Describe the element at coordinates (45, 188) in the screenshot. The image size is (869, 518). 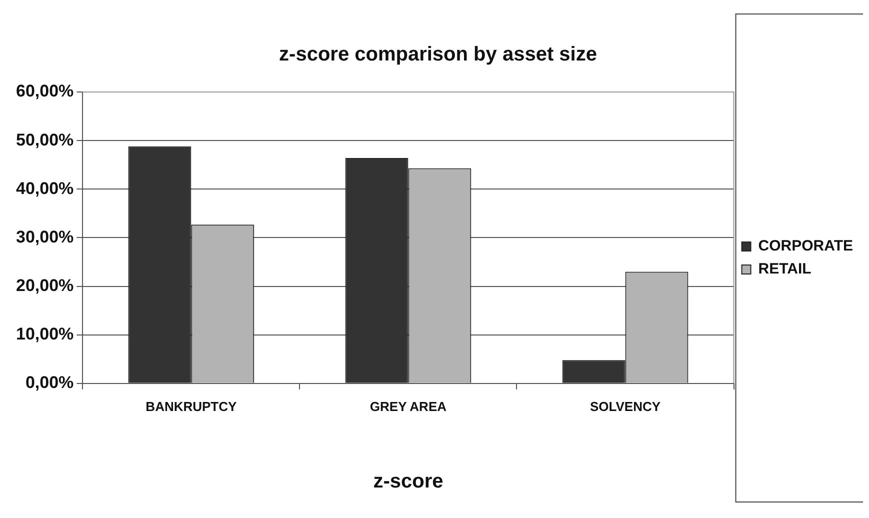
I see `y-tick-label: 40,00%` at that location.